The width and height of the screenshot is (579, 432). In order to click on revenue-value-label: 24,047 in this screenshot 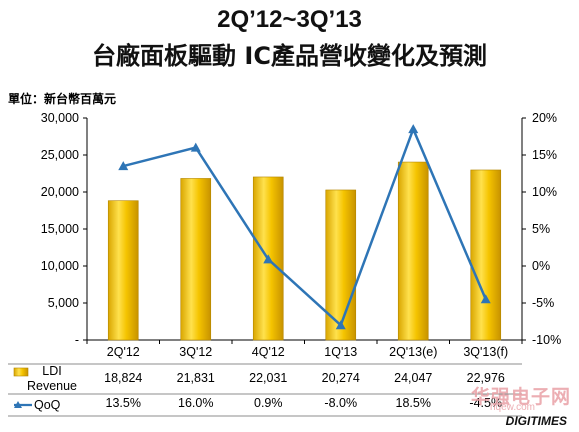, I will do `click(413, 378)`.